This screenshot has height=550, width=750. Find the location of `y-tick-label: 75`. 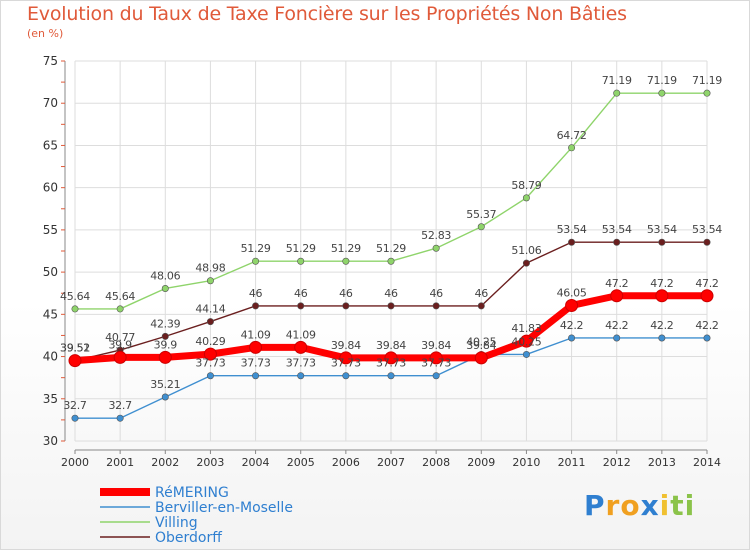

y-tick-label: 75 is located at coordinates (50, 61).